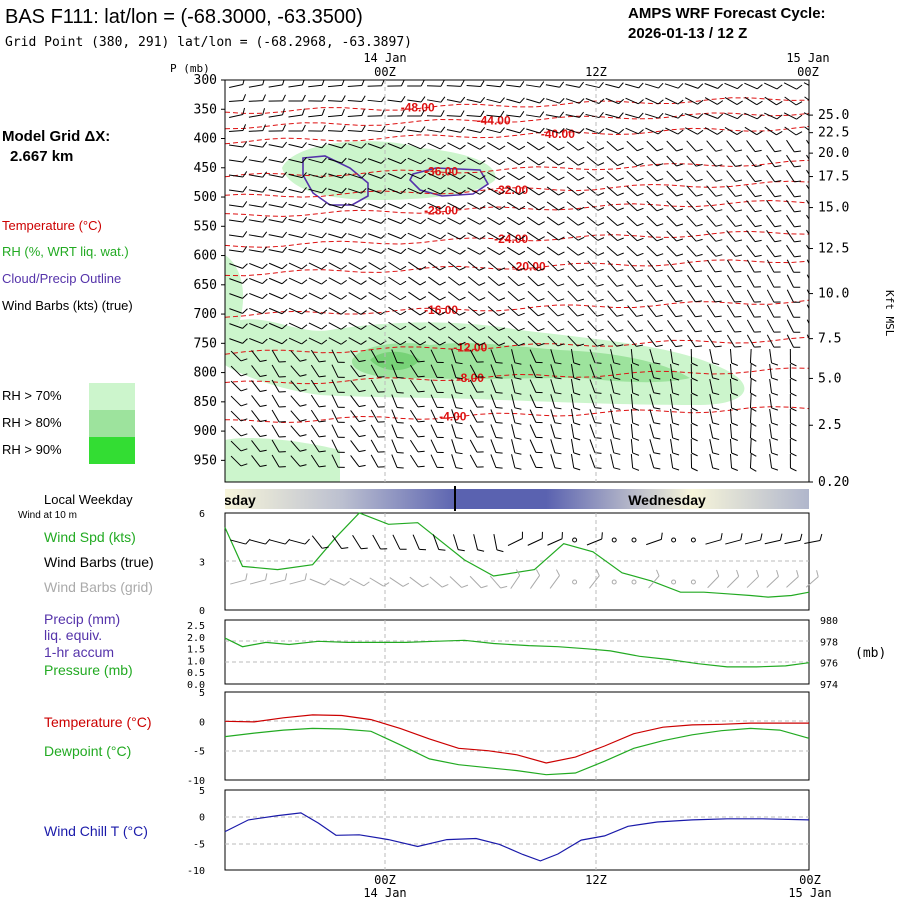  Describe the element at coordinates (727, 13) in the screenshot. I see `forecast-cycle-label: AMPS WRF Forecast Cycle:` at that location.